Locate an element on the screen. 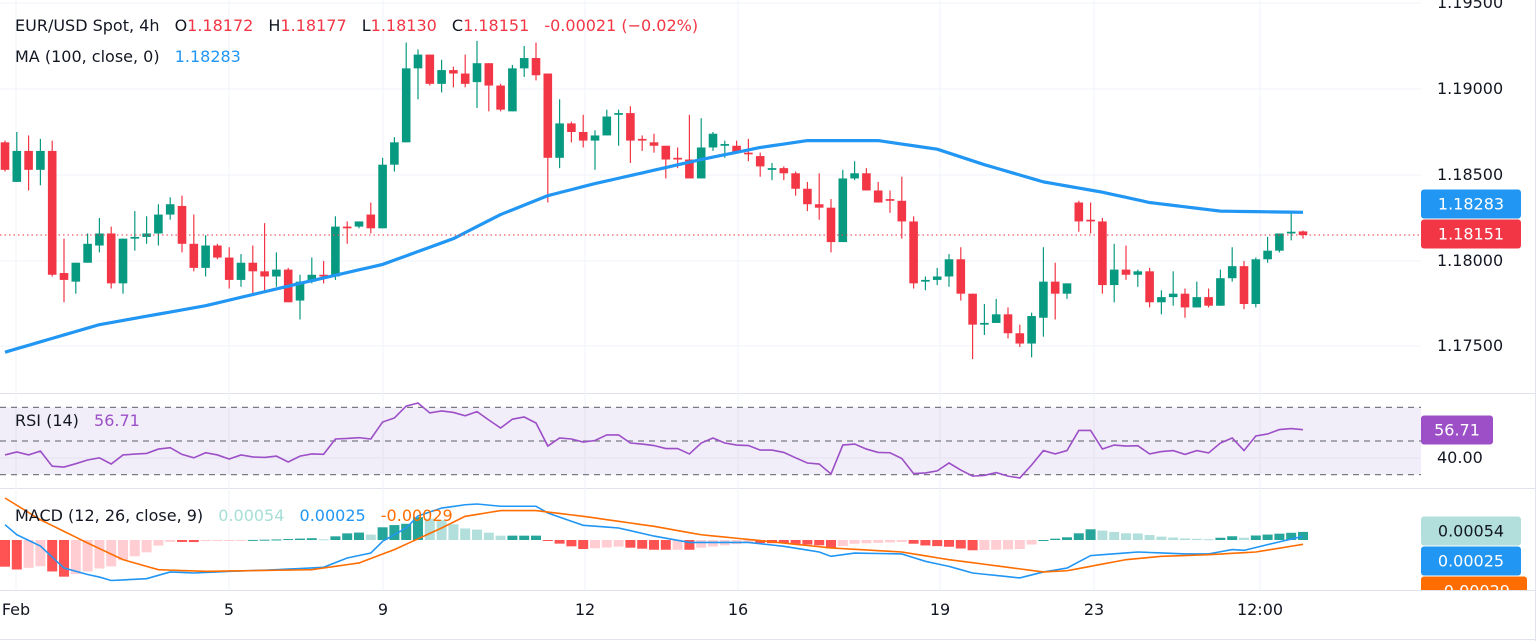  time-tick: 12:00 is located at coordinates (1260, 609).